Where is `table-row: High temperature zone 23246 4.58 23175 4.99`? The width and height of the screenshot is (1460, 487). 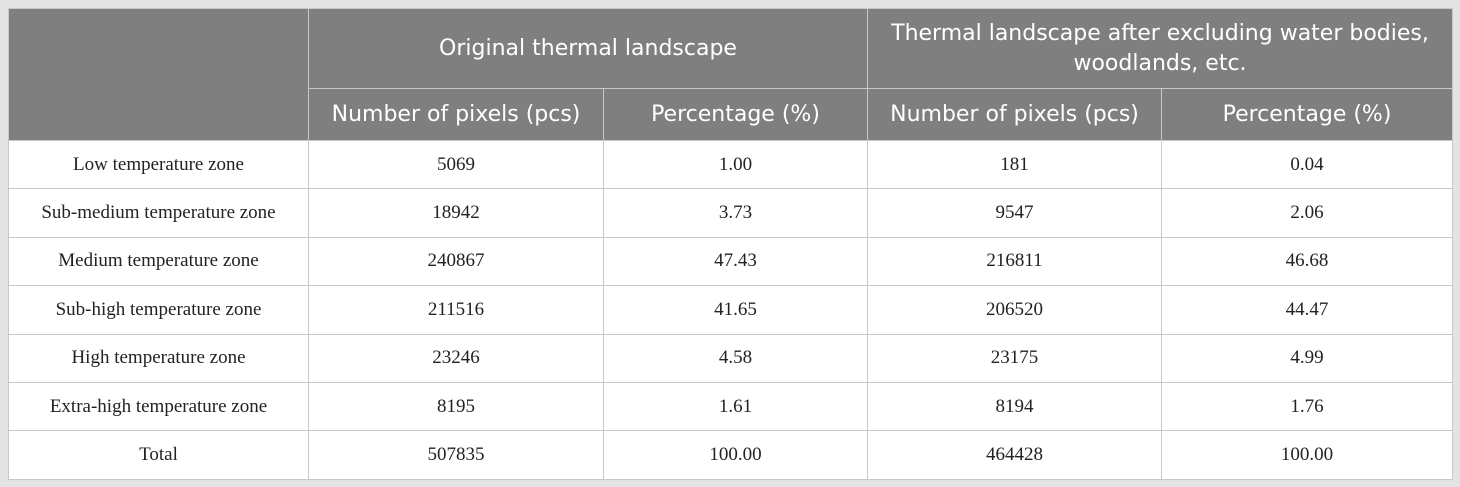
table-row: High temperature zone 23246 4.58 23175 4.99 is located at coordinates (731, 358).